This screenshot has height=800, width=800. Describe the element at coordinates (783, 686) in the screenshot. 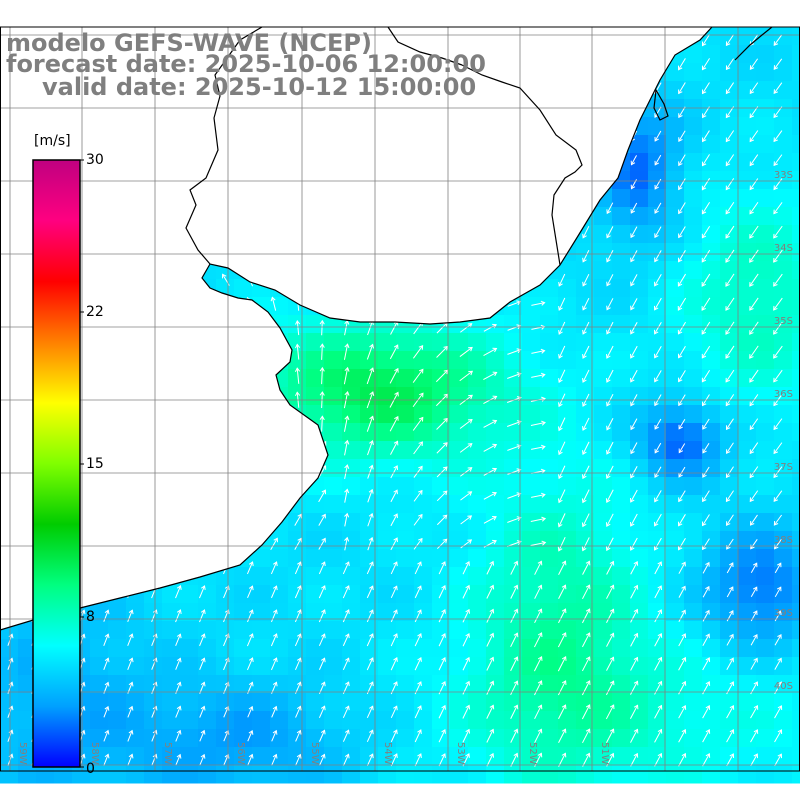

I see `latitude-label: 40S` at that location.